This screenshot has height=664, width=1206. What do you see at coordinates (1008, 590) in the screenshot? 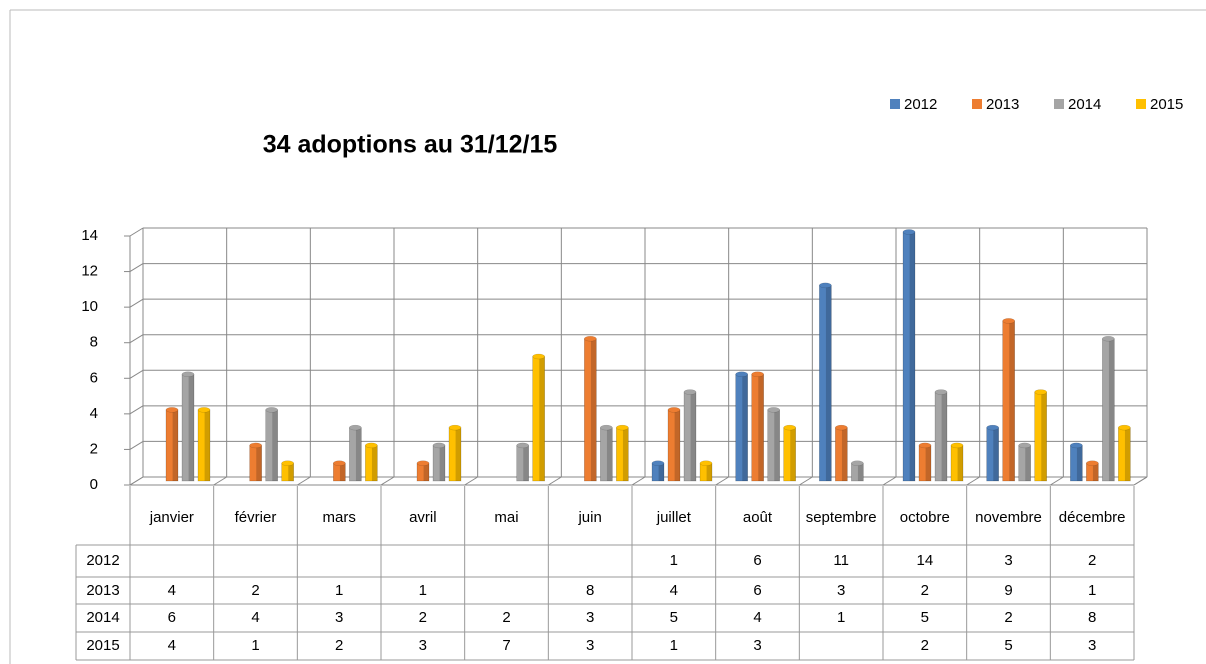
I see `table-cell: 9` at bounding box center [1008, 590].